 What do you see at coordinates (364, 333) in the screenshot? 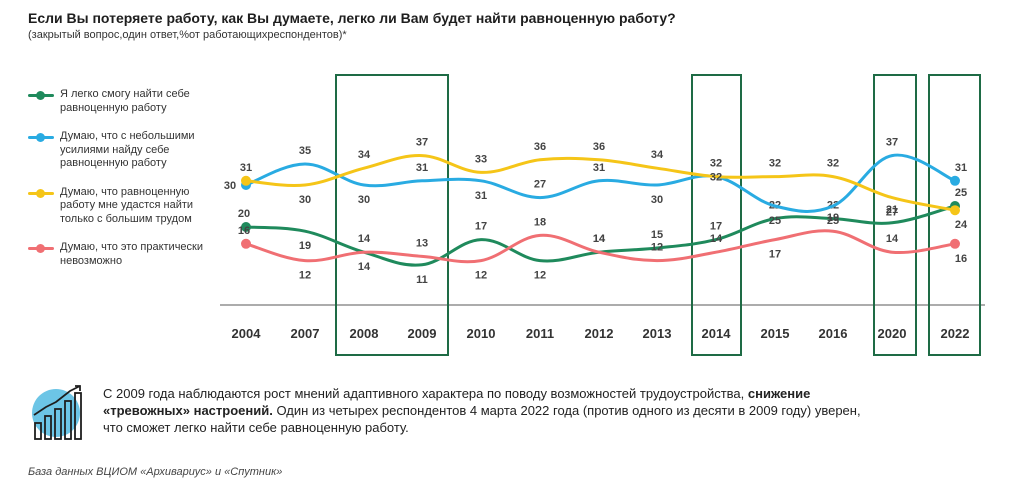
I see `x-tick-label: 2008` at bounding box center [364, 333].